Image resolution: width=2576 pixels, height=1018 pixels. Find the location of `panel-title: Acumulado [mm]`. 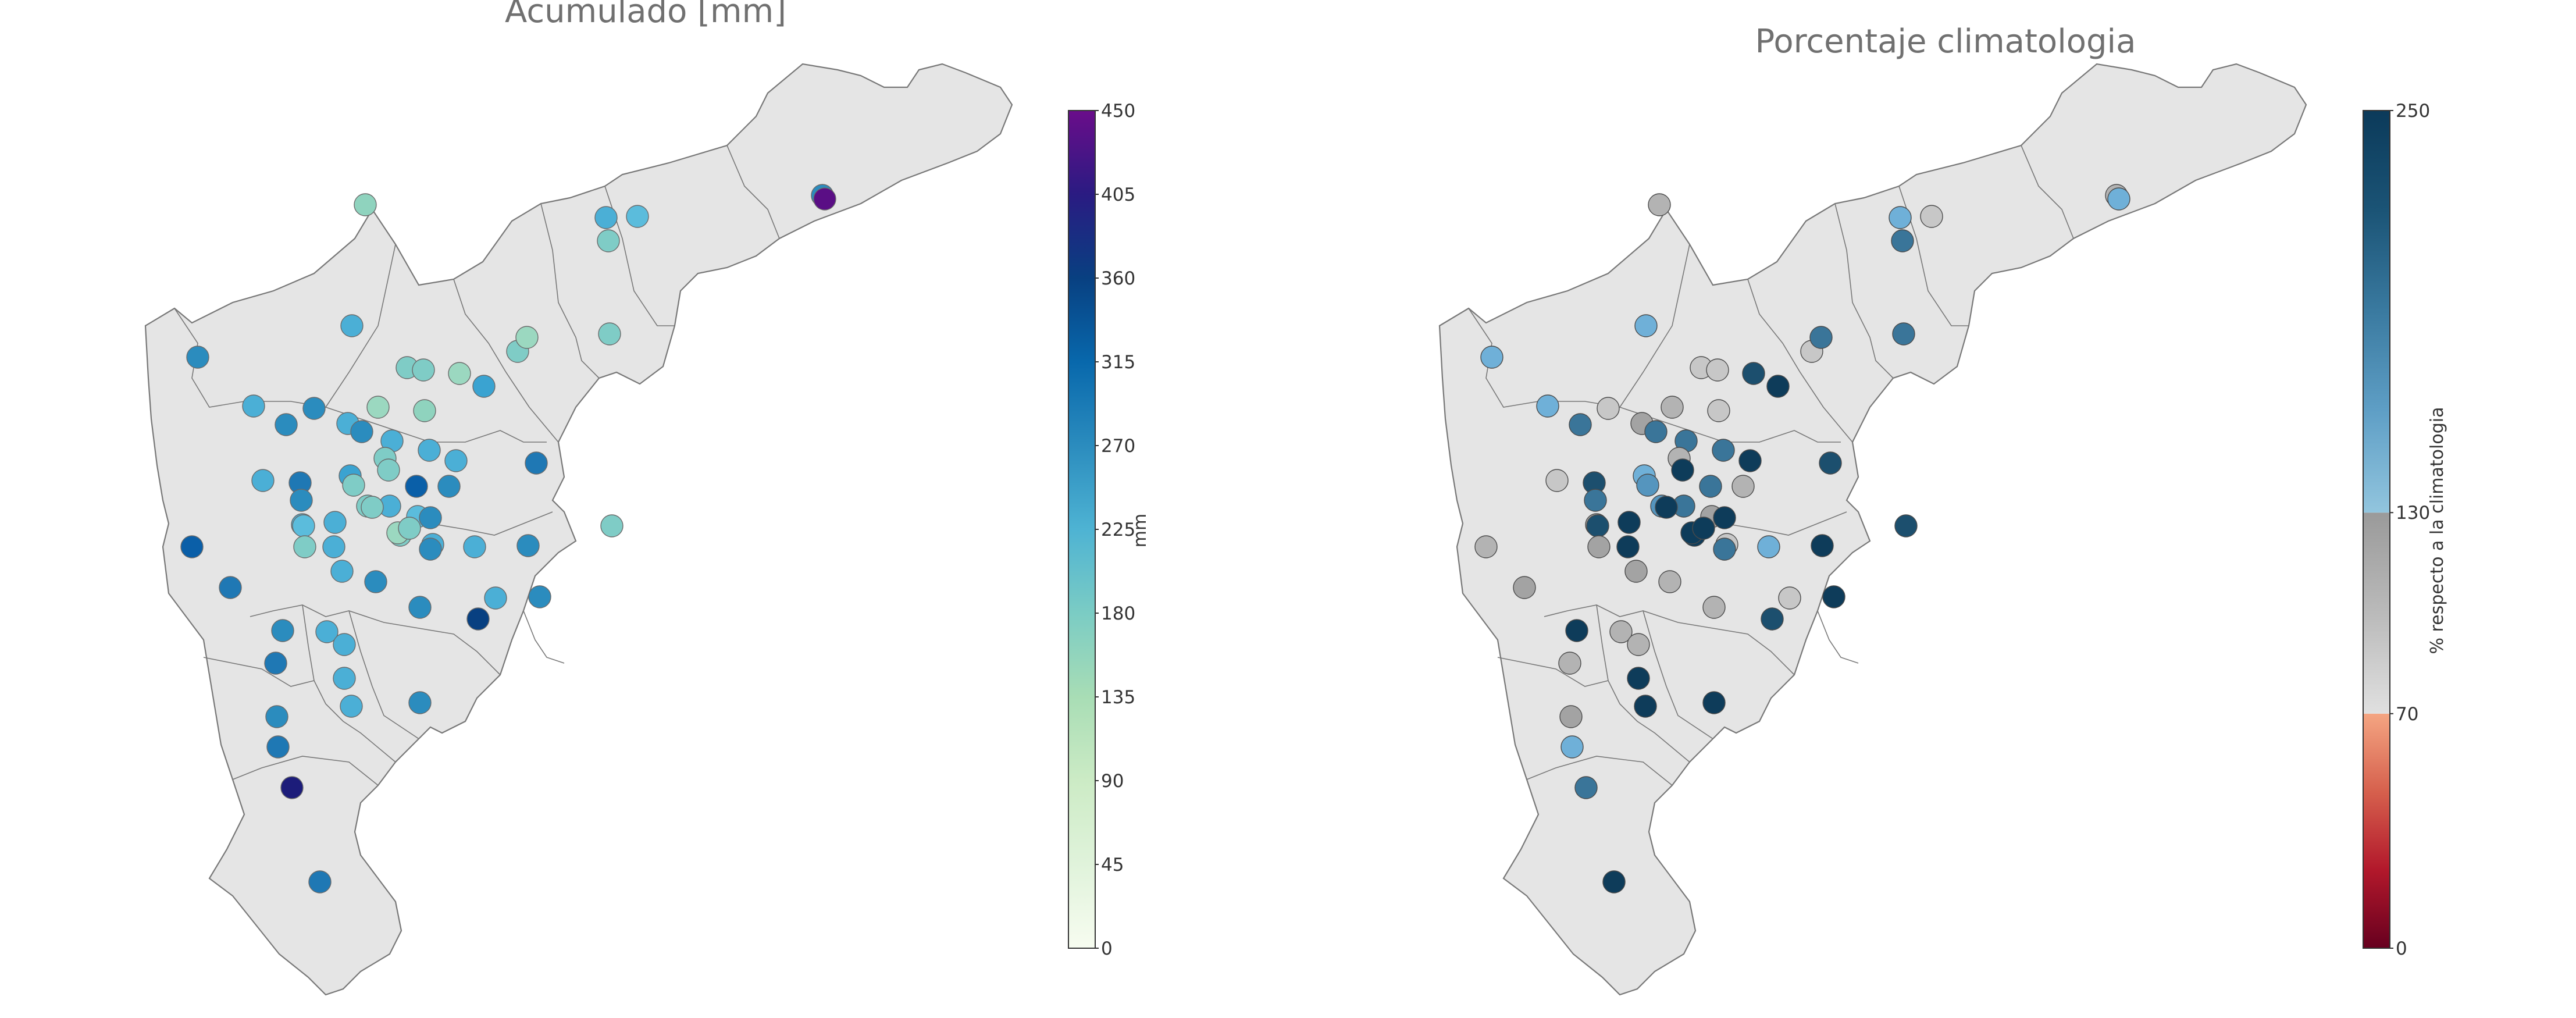

panel-title: Acumulado [mm] is located at coordinates (645, 15).